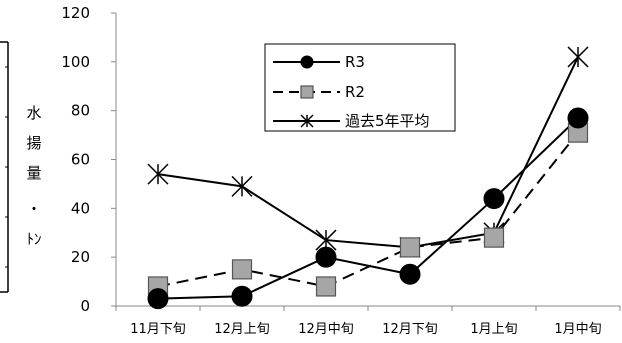 Image resolution: width=622 pixels, height=343 pixels. Describe the element at coordinates (355, 92) in the screenshot. I see `legend-label: R2` at that location.